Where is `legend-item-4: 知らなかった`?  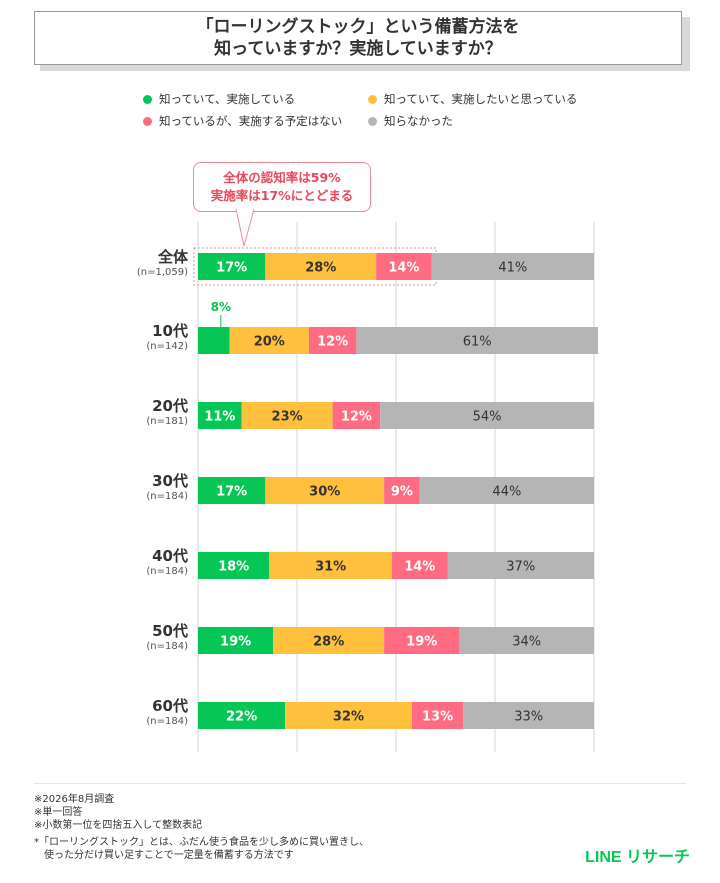 legend-item-4: 知らなかった is located at coordinates (410, 121).